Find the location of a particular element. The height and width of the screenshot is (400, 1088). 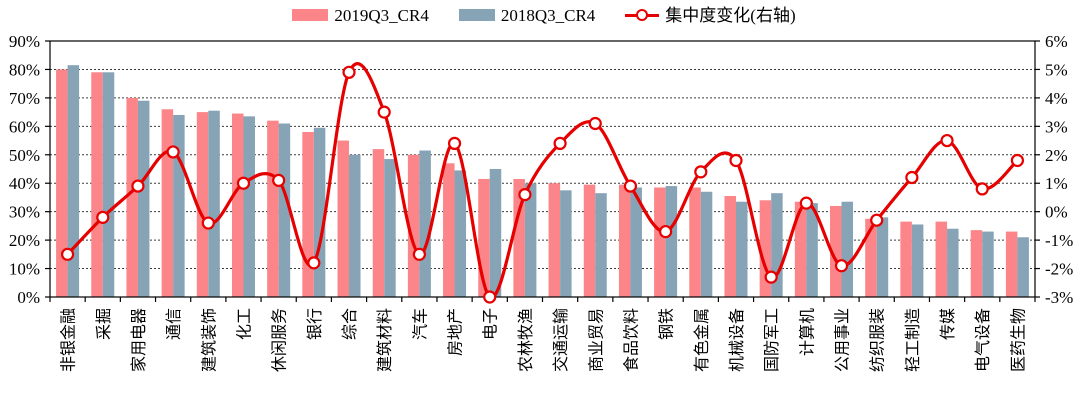

x-category-label: 建筑装饰 is located at coordinates (209, 340).